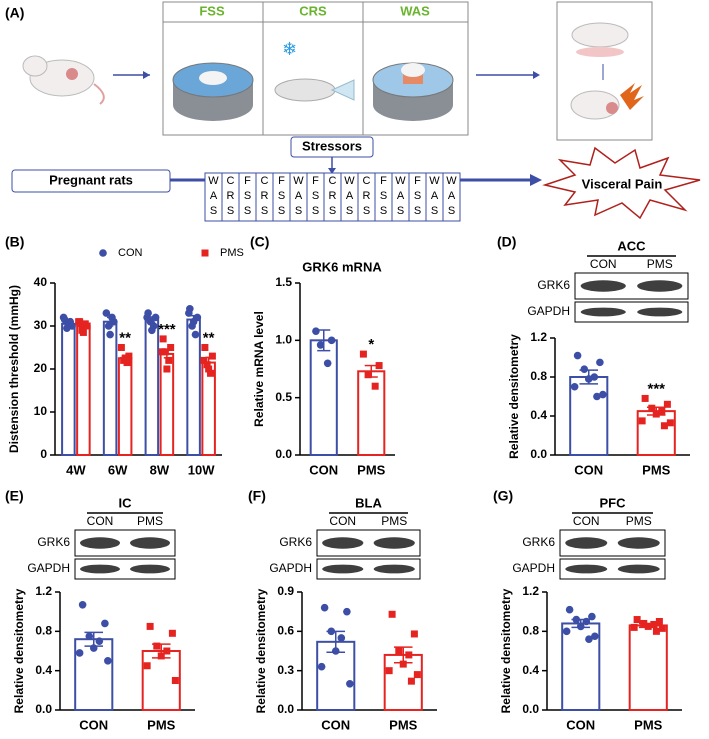 The width and height of the screenshot is (709, 739). I want to click on panel-label: (F), so click(257, 496).